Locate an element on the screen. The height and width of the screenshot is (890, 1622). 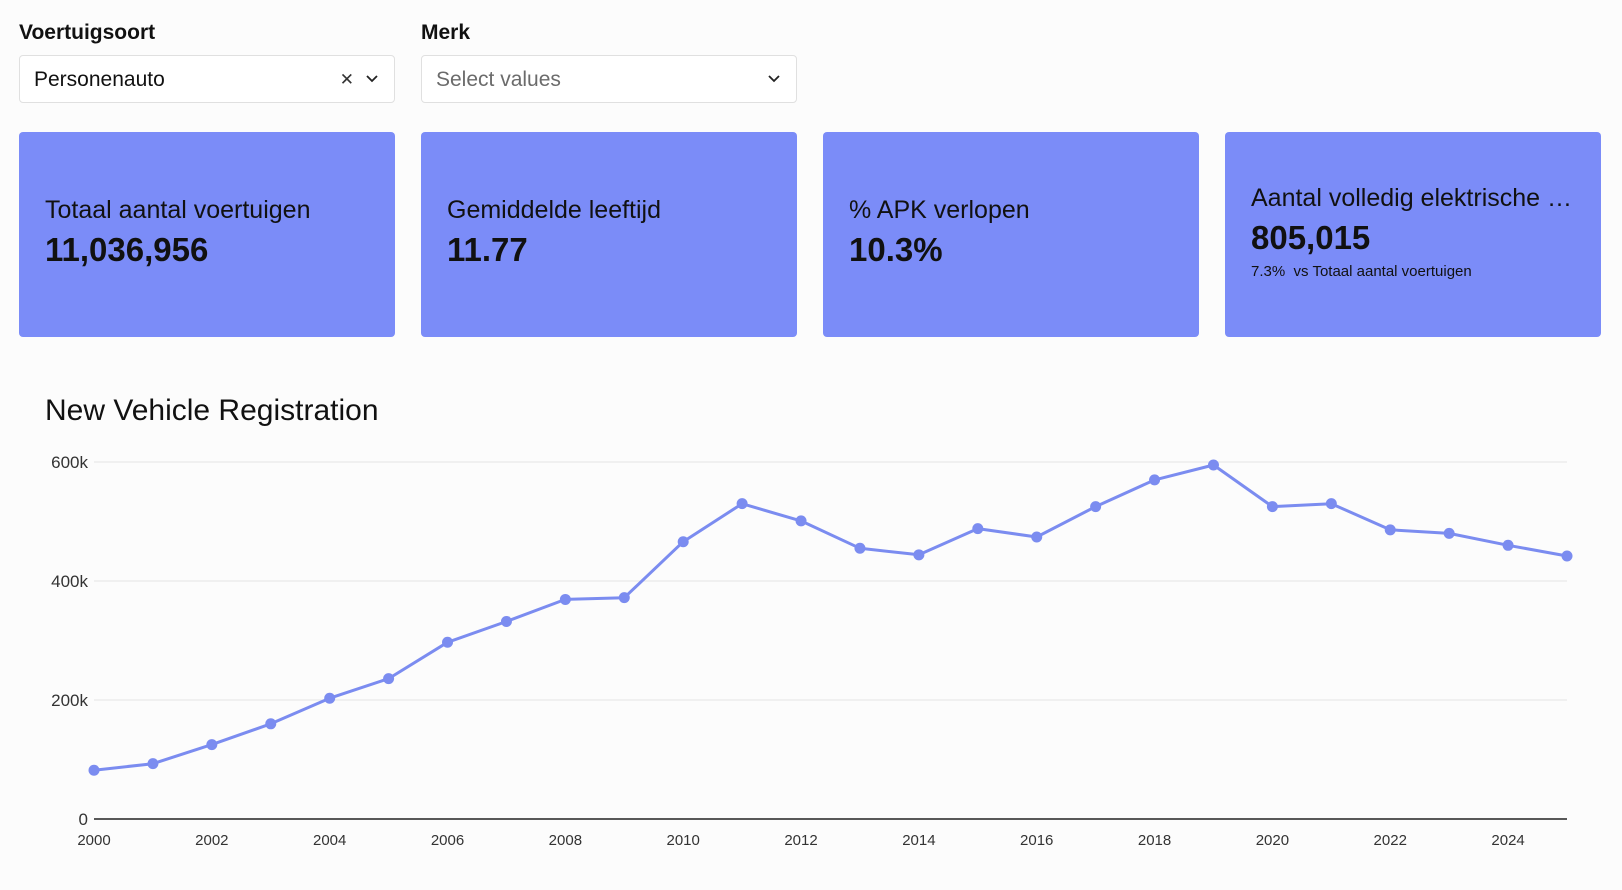
x-tick-label: 2000 is located at coordinates (93, 840).